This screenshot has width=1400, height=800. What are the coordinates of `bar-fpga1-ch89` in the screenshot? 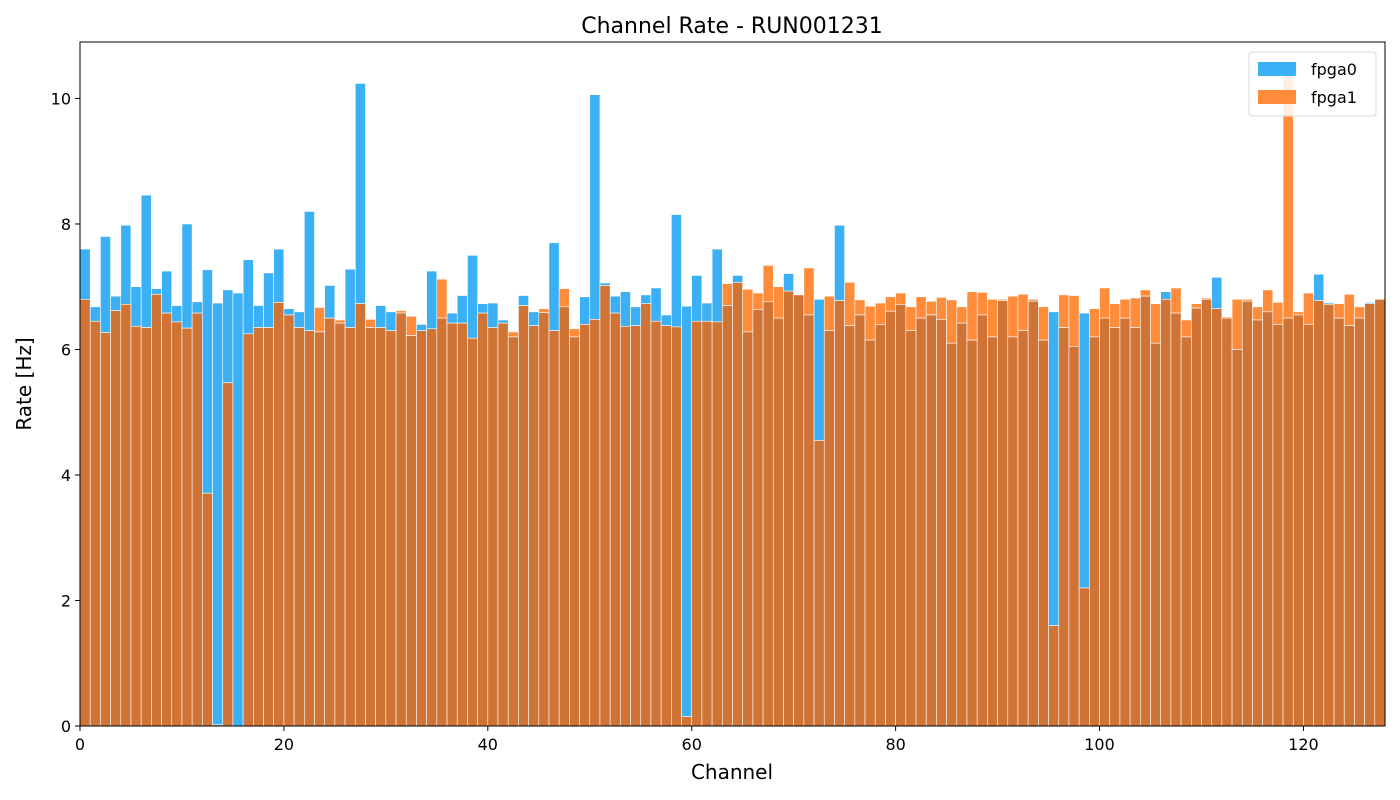 It's located at (992, 318).